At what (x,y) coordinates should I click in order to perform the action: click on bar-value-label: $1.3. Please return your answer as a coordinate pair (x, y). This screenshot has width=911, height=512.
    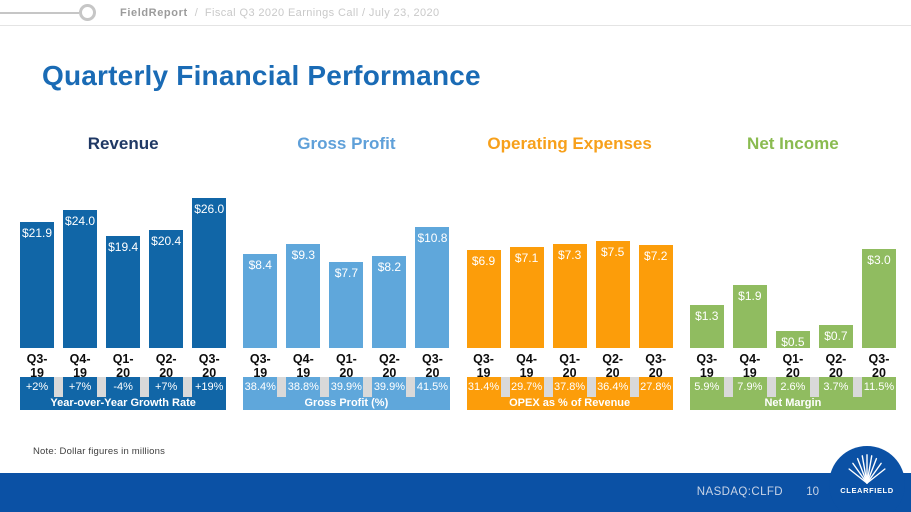
    Looking at the image, I should click on (707, 316).